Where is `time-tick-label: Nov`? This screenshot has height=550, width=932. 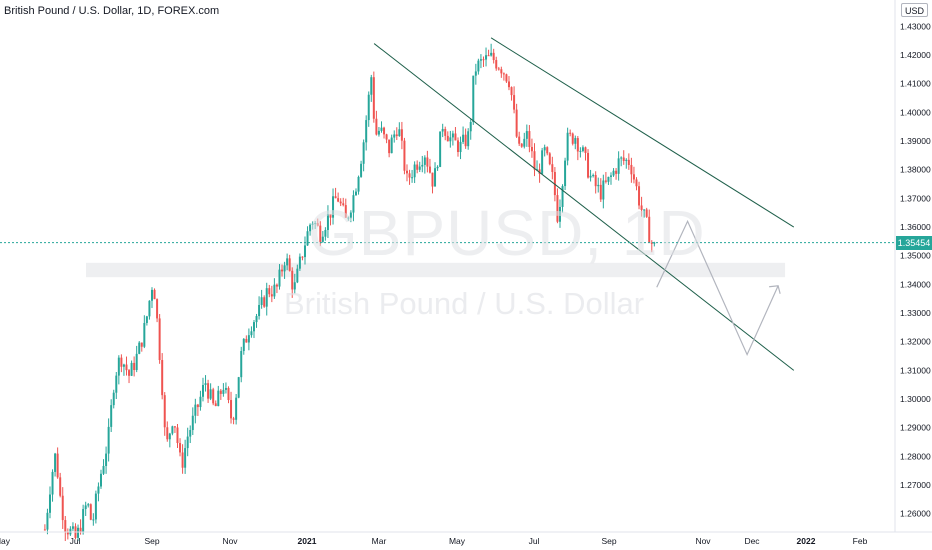 time-tick-label: Nov is located at coordinates (703, 541).